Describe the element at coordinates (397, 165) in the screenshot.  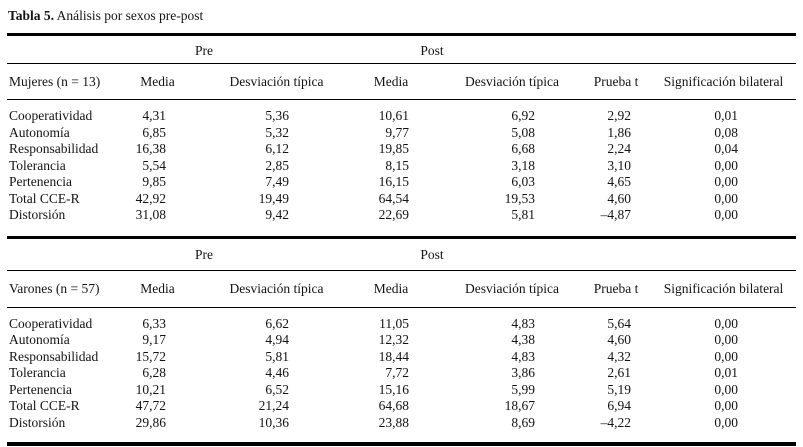
I see `cell-post-media: 8,15` at that location.